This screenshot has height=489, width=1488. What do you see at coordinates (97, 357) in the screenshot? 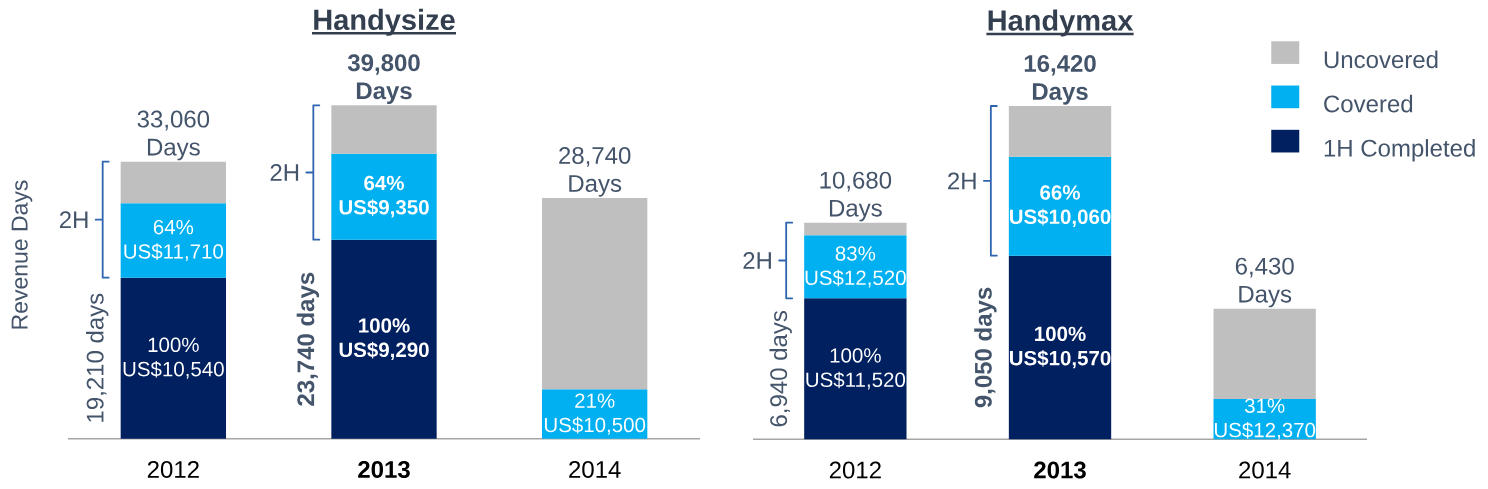
I see `annotation: 19,210 days` at bounding box center [97, 357].